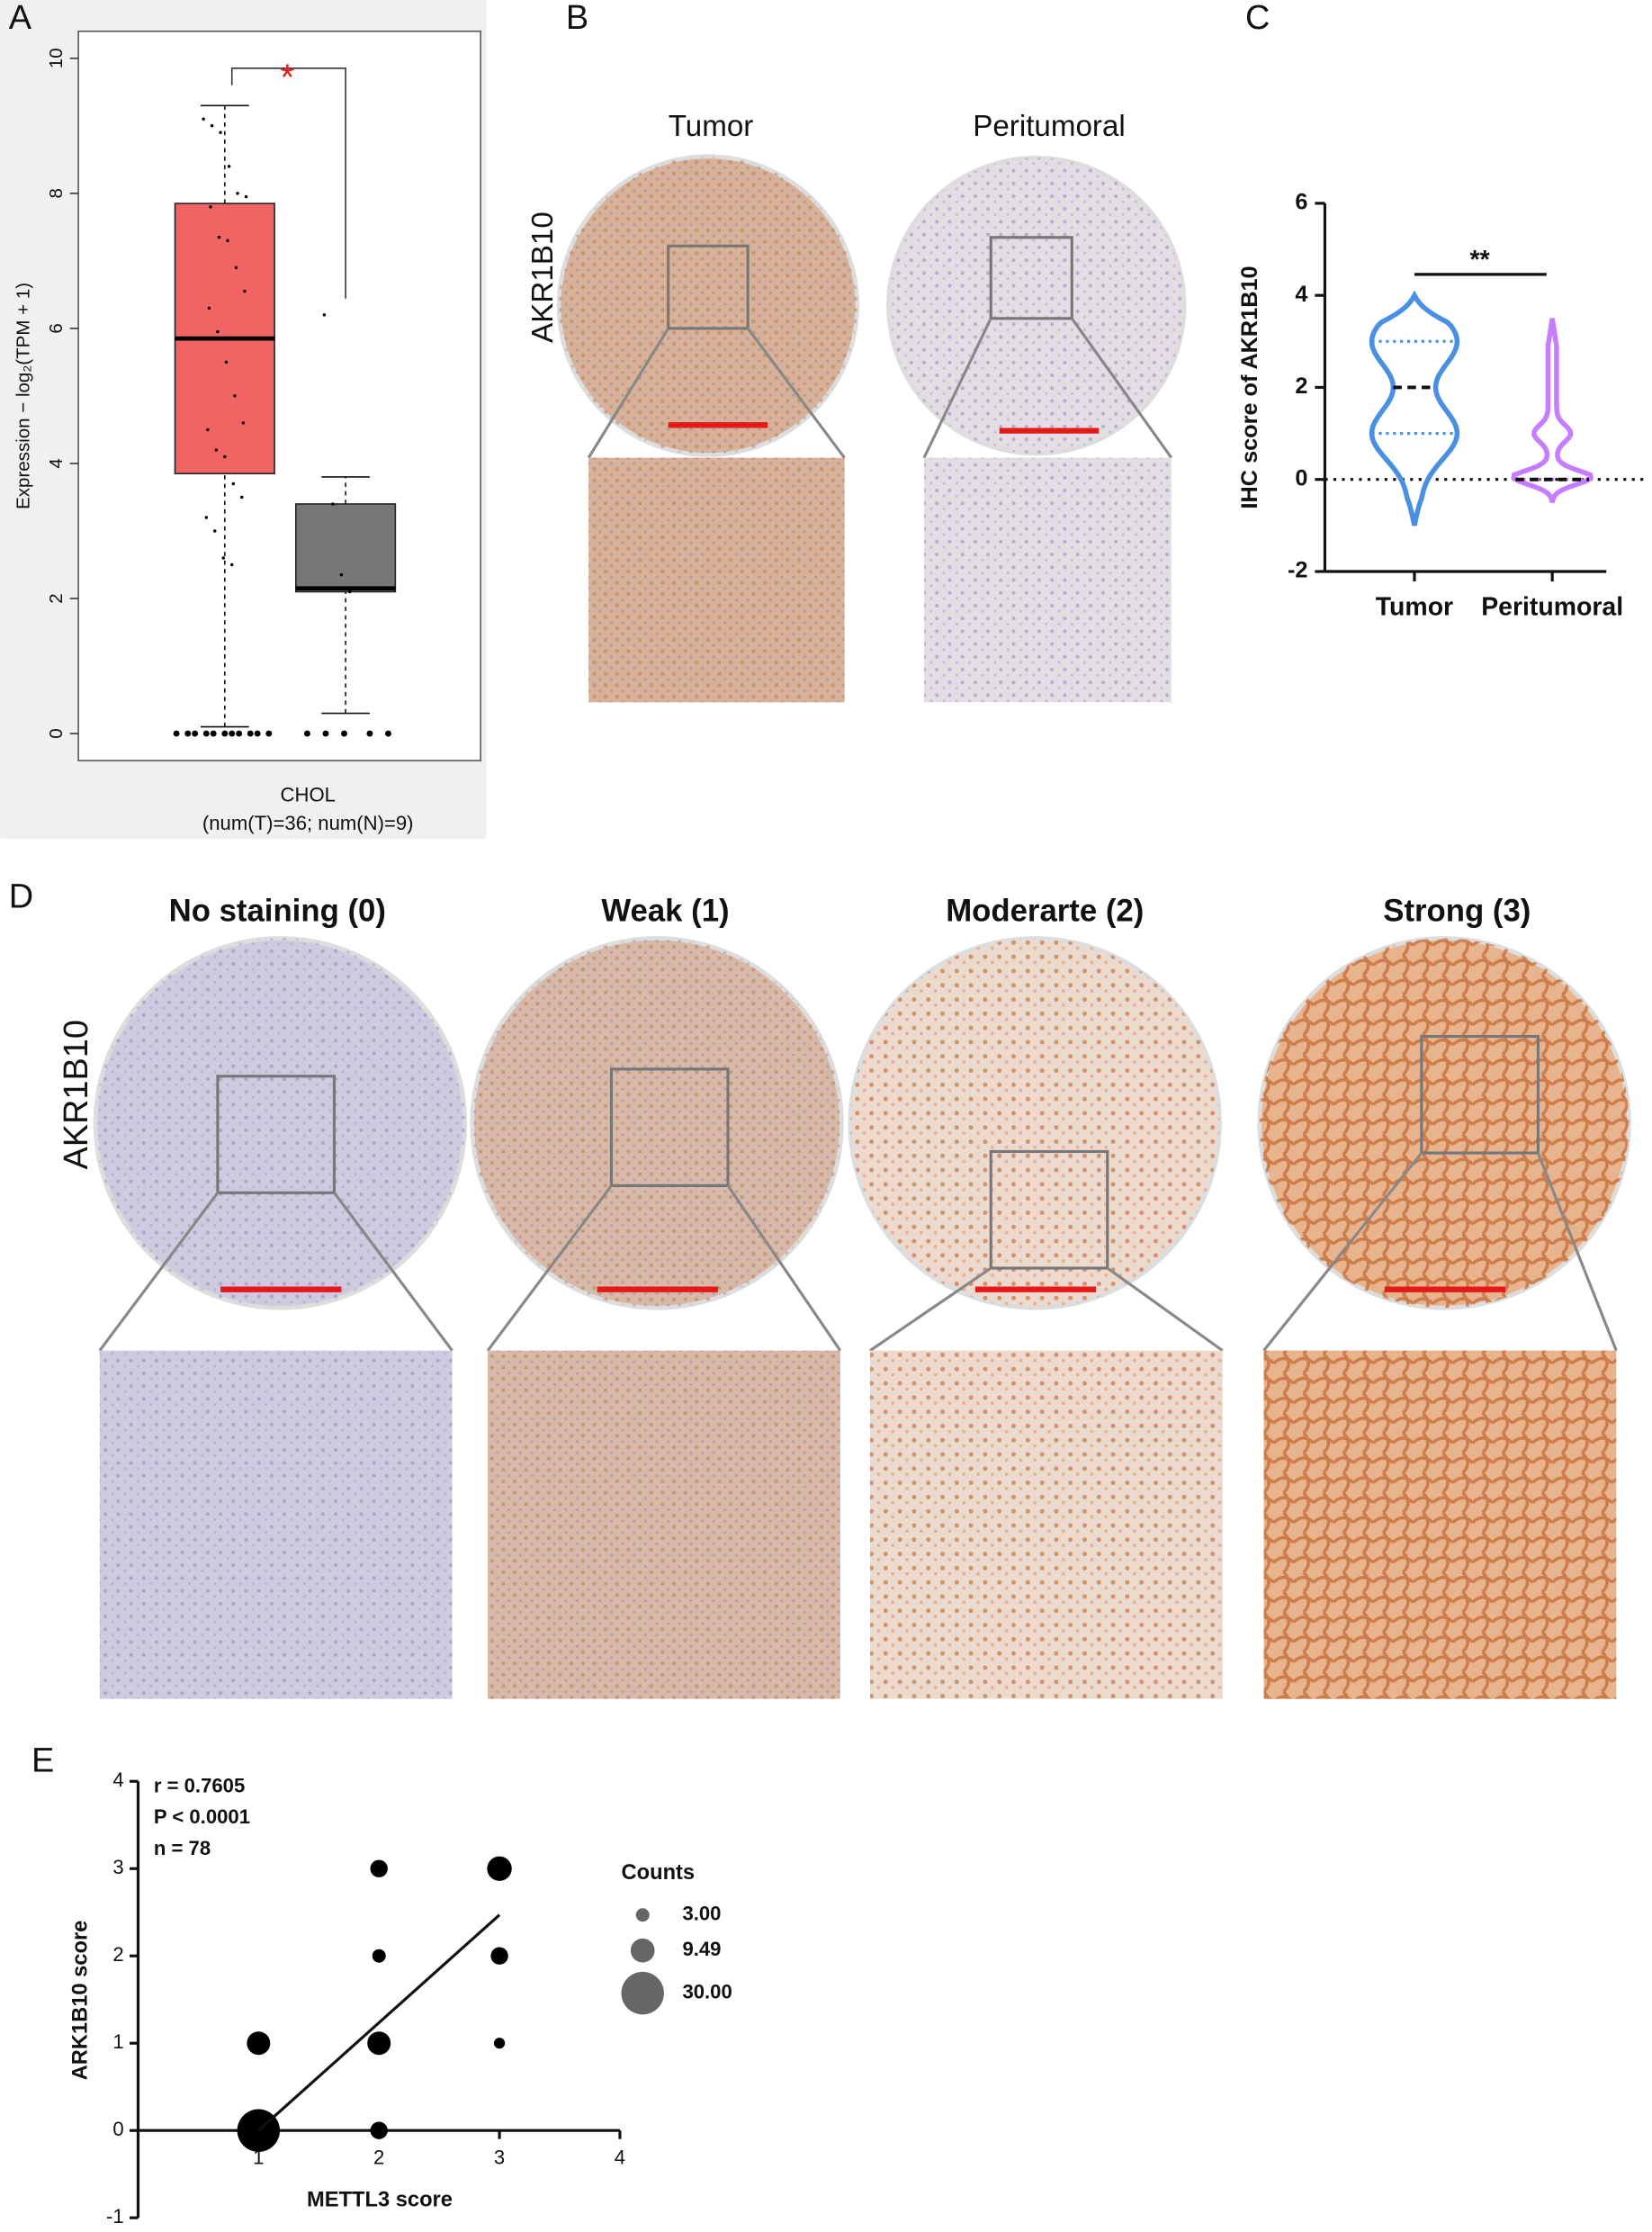  I want to click on x-tick-label: CHOL, so click(309, 795).